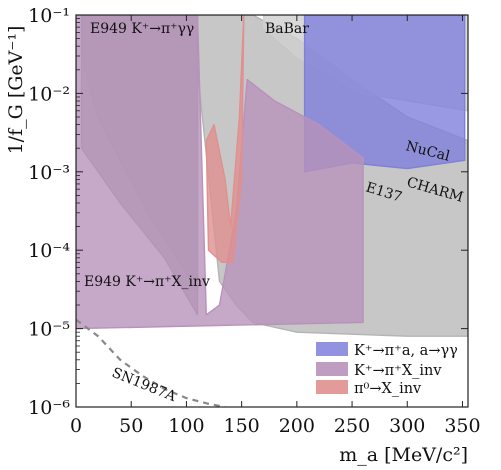 The height and width of the screenshot is (470, 501). What do you see at coordinates (297, 426) in the screenshot?
I see `x-tick-label: 200` at bounding box center [297, 426].